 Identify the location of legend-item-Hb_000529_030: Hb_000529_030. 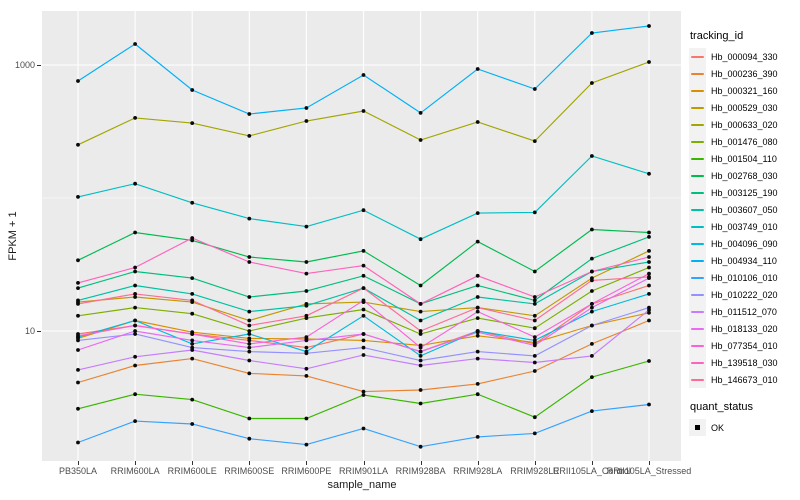
(744, 107).